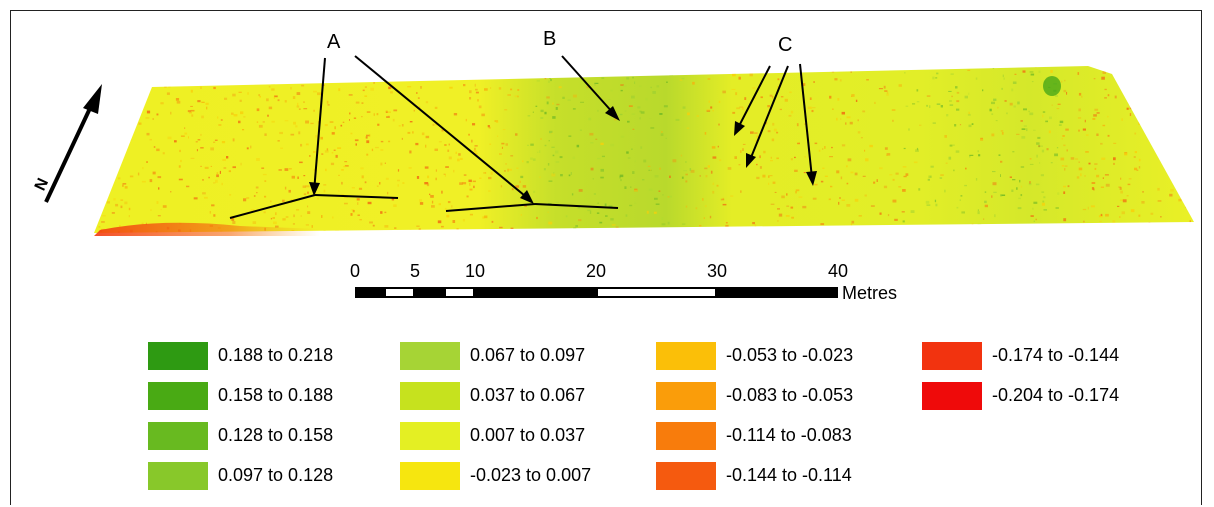  What do you see at coordinates (276, 435) in the screenshot?
I see `legend-label: 0.128 to 0.158` at bounding box center [276, 435].